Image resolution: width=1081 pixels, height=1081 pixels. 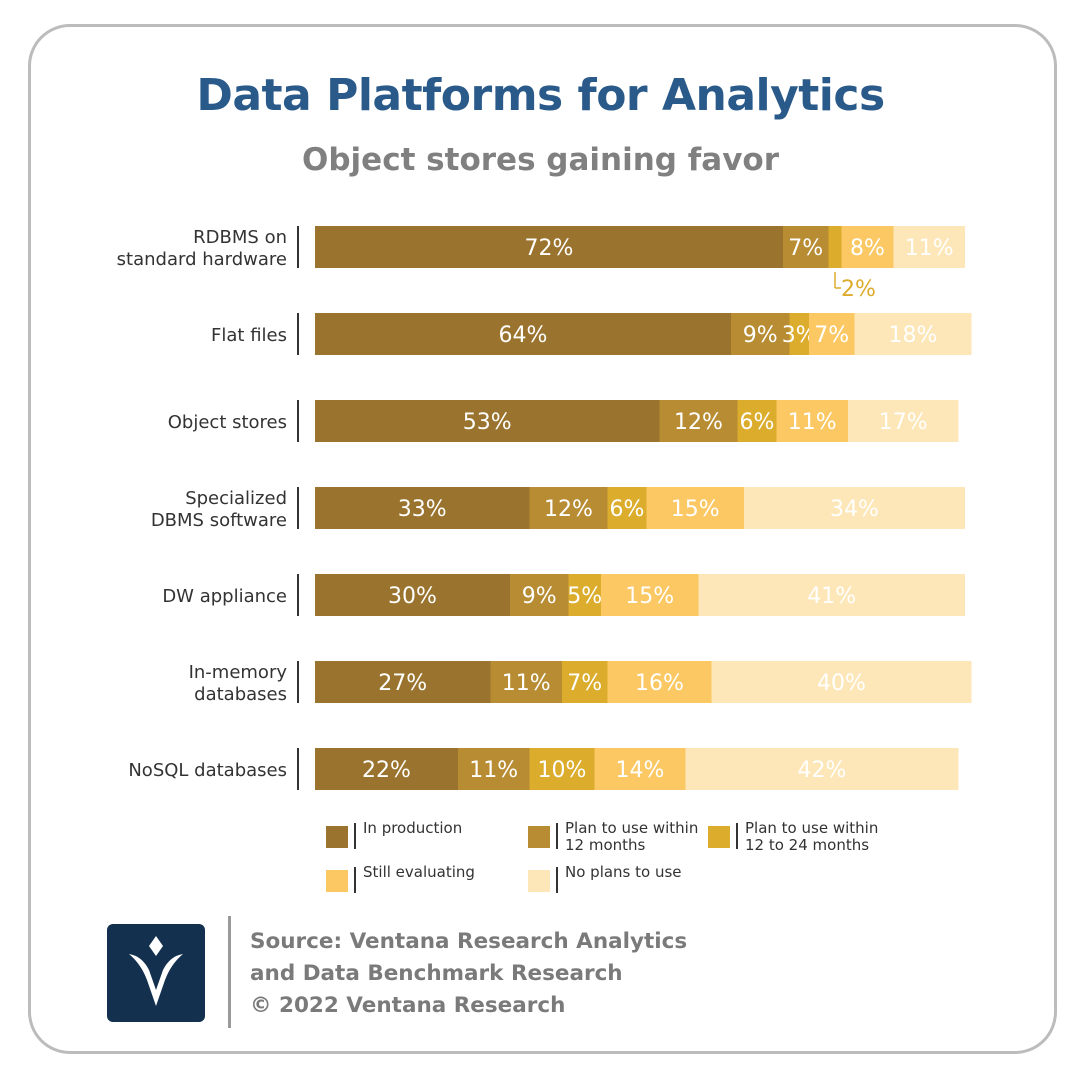 I want to click on category-label: In-memory databases, so click(x=238, y=683).